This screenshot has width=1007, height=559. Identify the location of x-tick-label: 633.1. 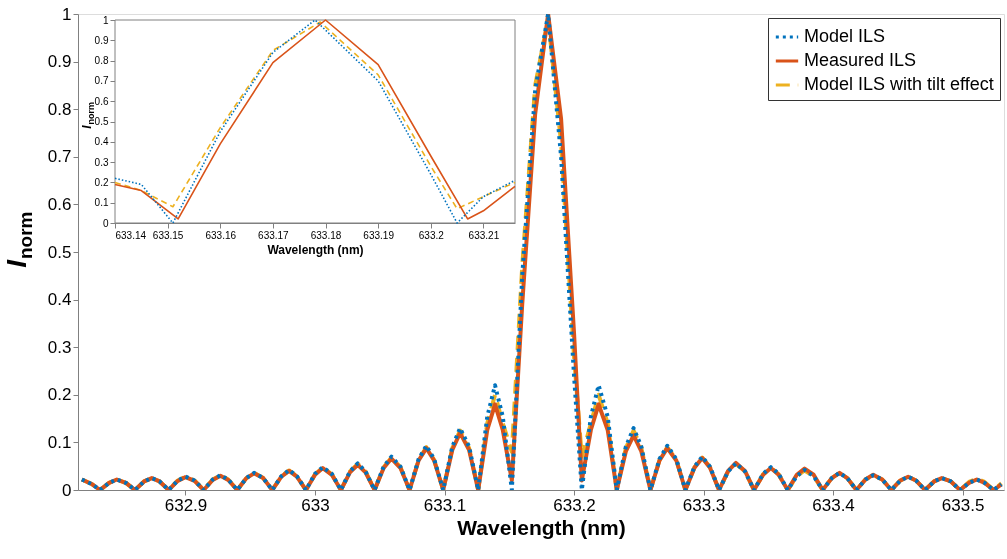
(445, 505).